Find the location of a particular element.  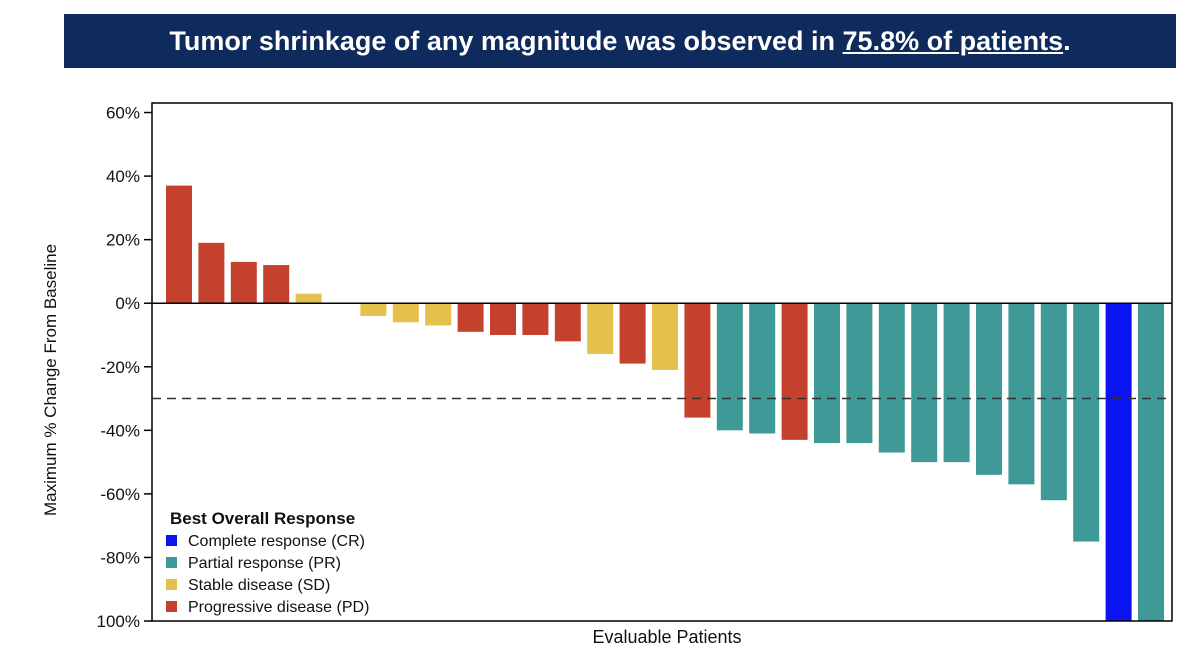

y-tick-label: 0% is located at coordinates (127, 303).